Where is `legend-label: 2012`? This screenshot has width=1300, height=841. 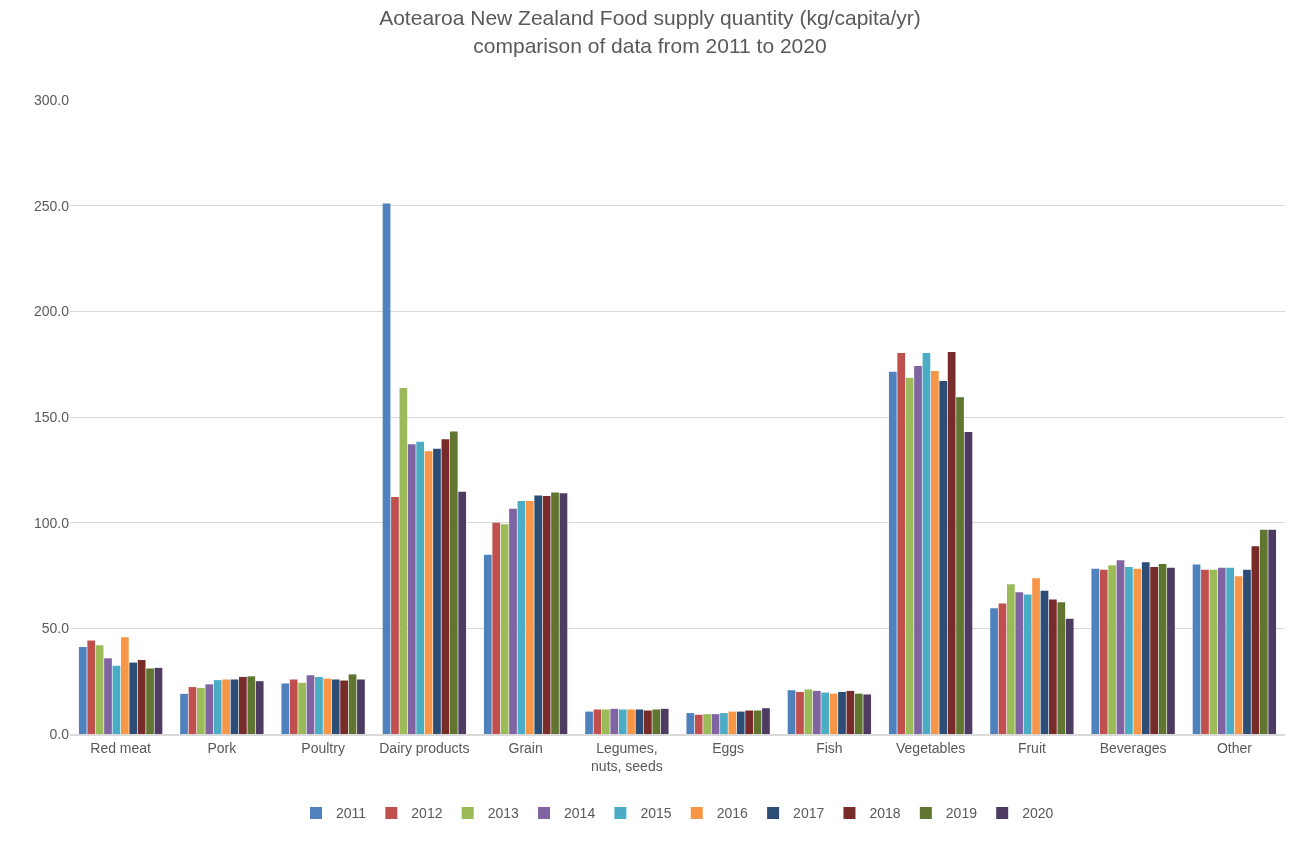 legend-label: 2012 is located at coordinates (427, 813).